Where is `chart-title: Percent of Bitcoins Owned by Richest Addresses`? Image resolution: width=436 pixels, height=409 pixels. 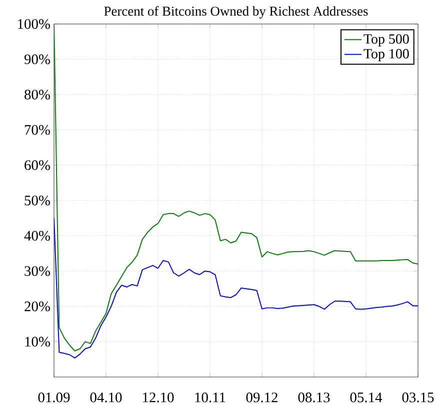
chart-title: Percent of Bitcoins Owned by Richest Addresses is located at coordinates (236, 12).